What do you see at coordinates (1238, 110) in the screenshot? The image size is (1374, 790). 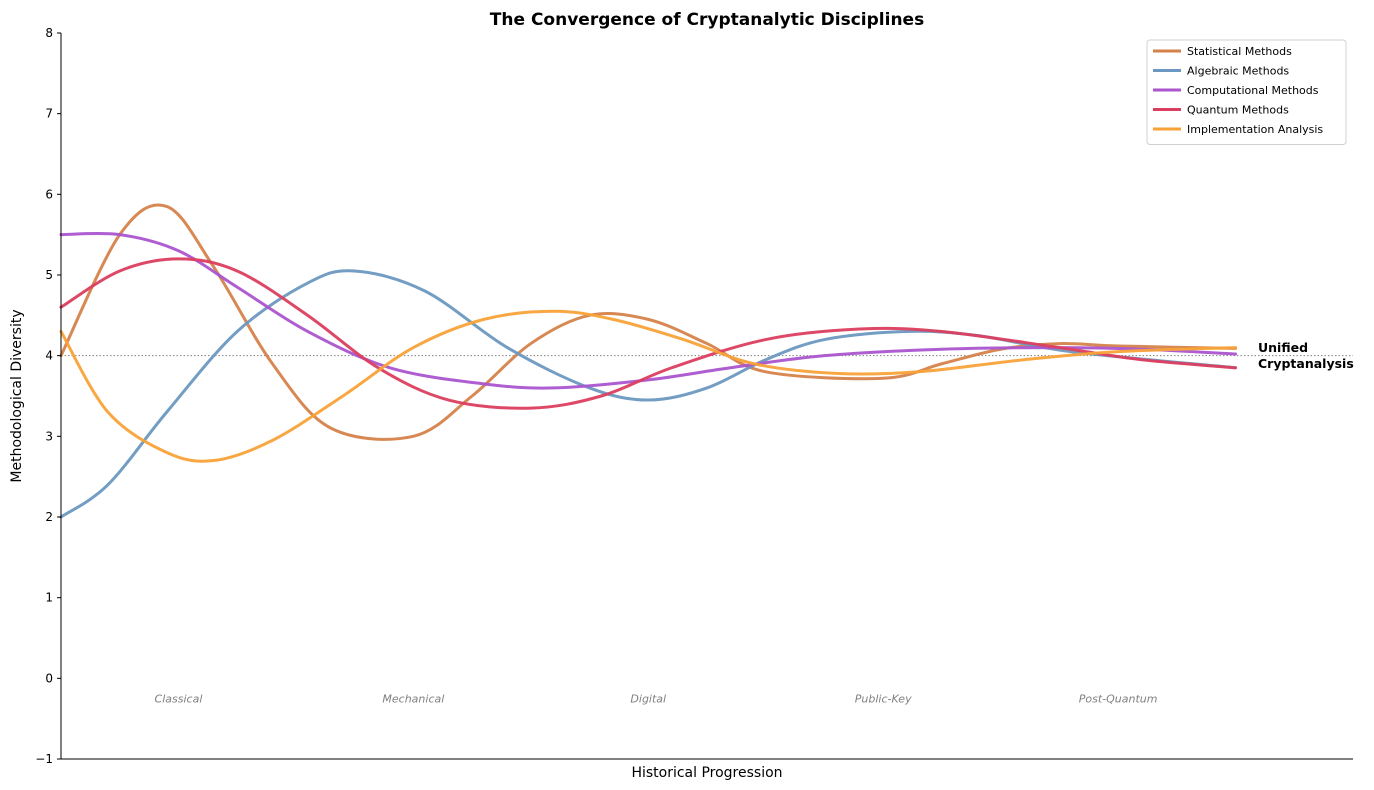 I see `legend-entry: Quantum Methods` at bounding box center [1238, 110].